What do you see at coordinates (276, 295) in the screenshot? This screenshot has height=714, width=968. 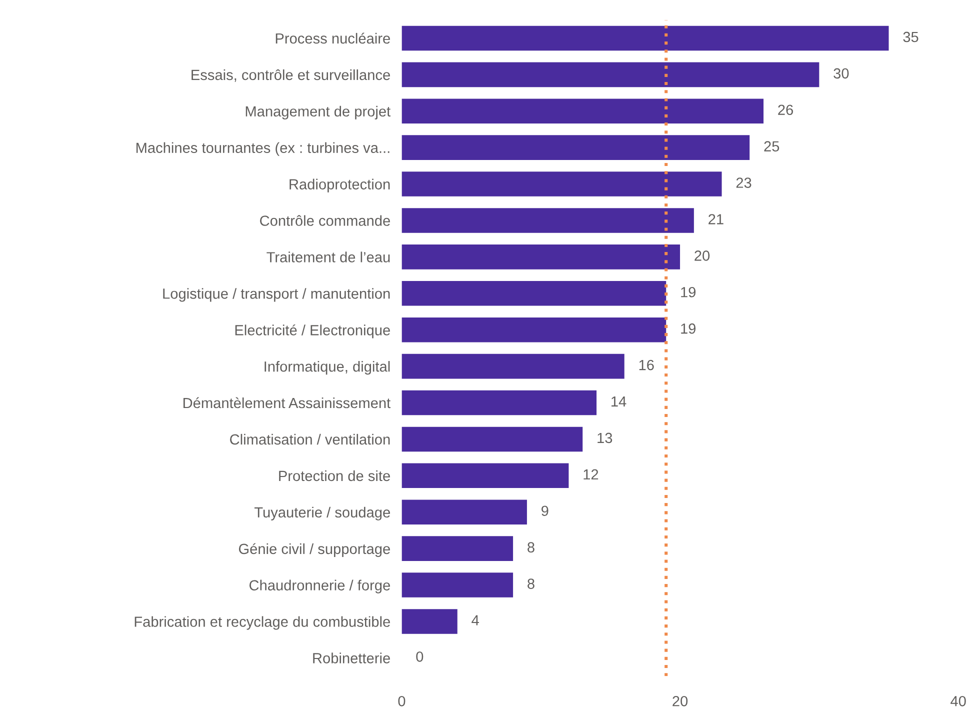 I see `y-tick-label: Logistique / transport / manutention` at bounding box center [276, 295].